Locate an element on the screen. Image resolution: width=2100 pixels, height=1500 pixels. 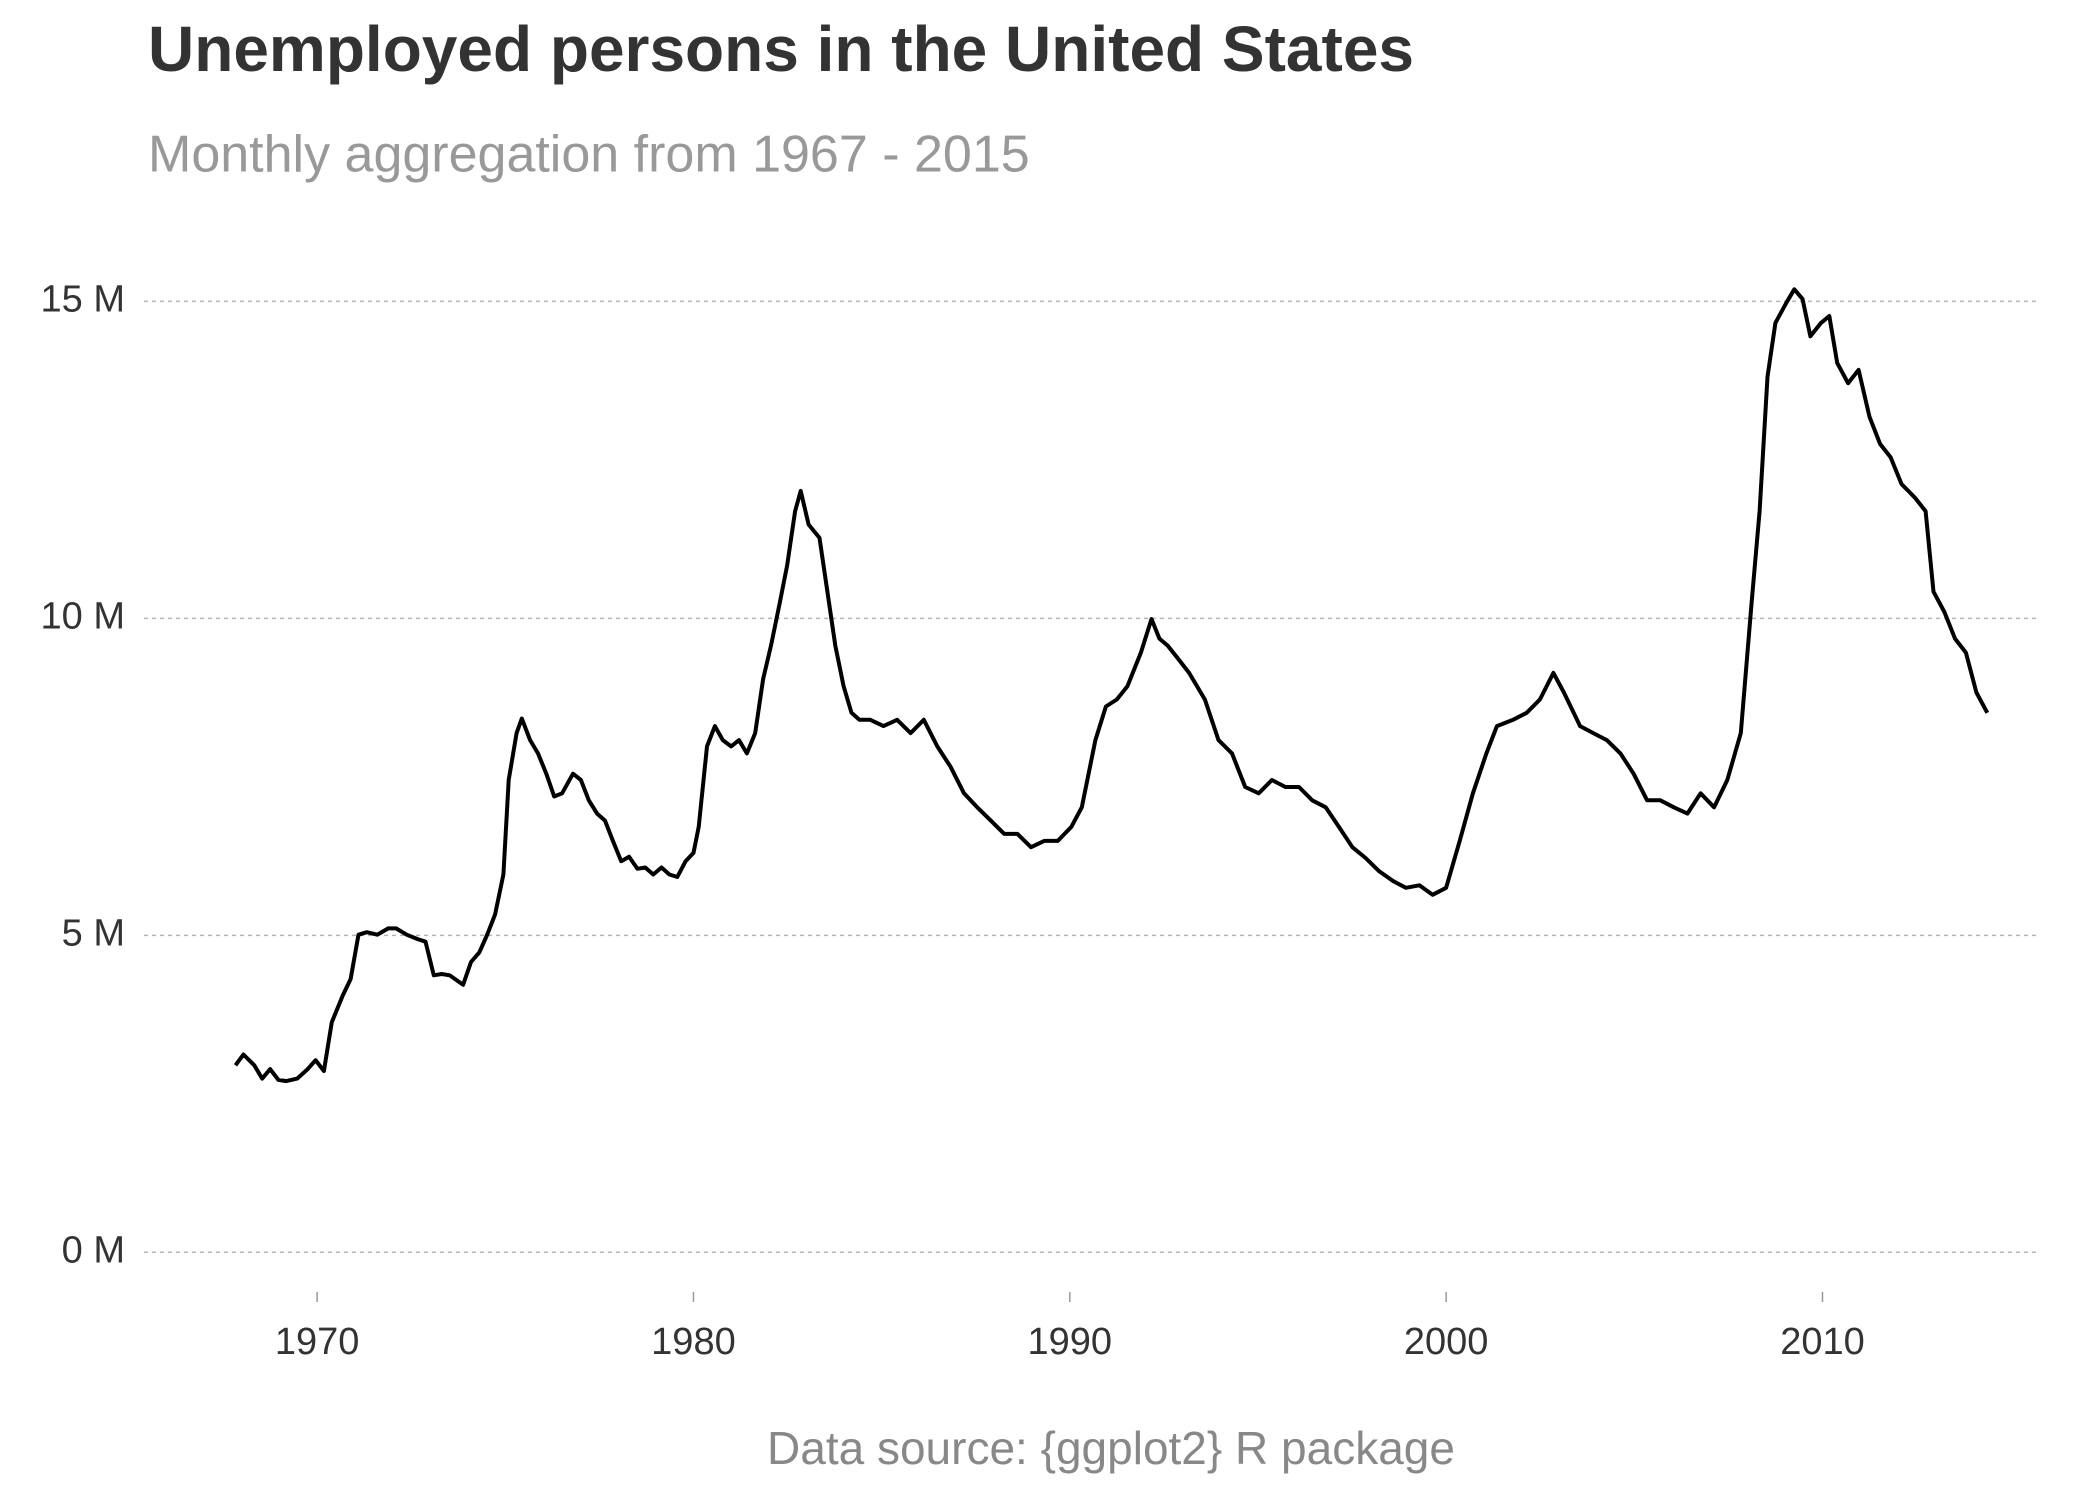
chart-subtitle: Monthly aggregation from 1967 - 2015 is located at coordinates (589, 155).